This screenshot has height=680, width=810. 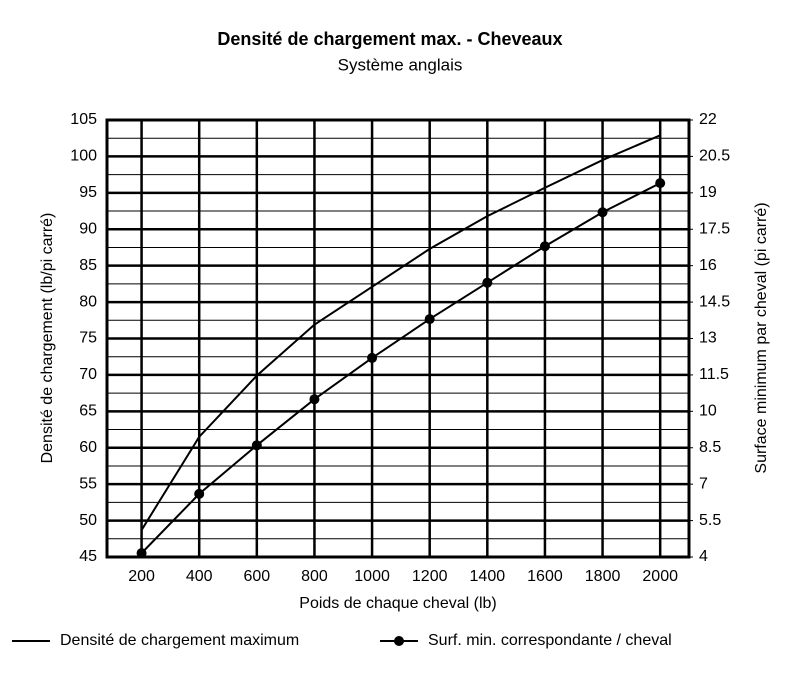 I want to click on x-tick-label: 1400, so click(x=488, y=576).